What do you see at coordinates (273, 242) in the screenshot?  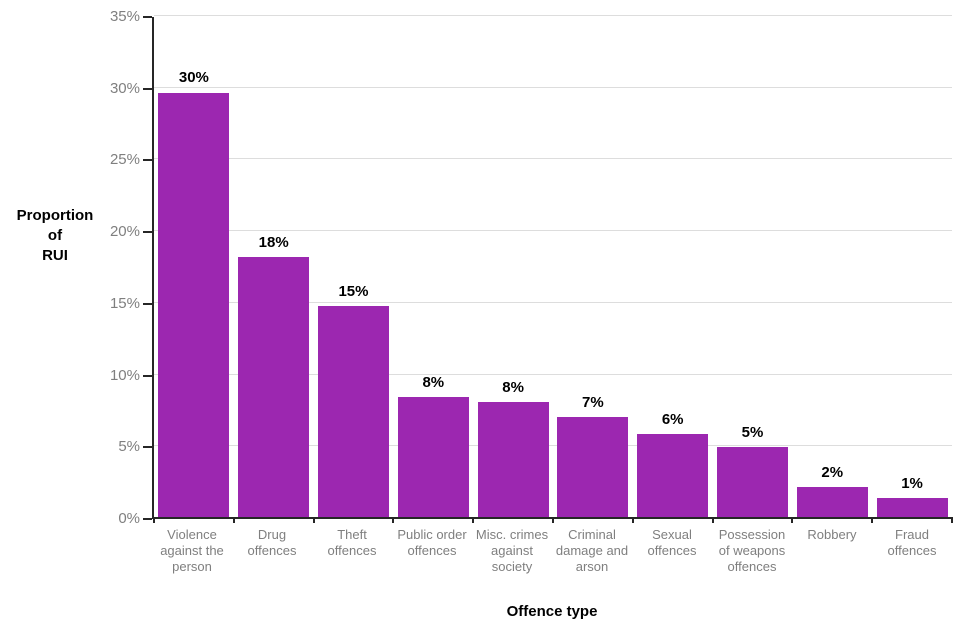 I see `bar-value-label: 18%` at bounding box center [273, 242].